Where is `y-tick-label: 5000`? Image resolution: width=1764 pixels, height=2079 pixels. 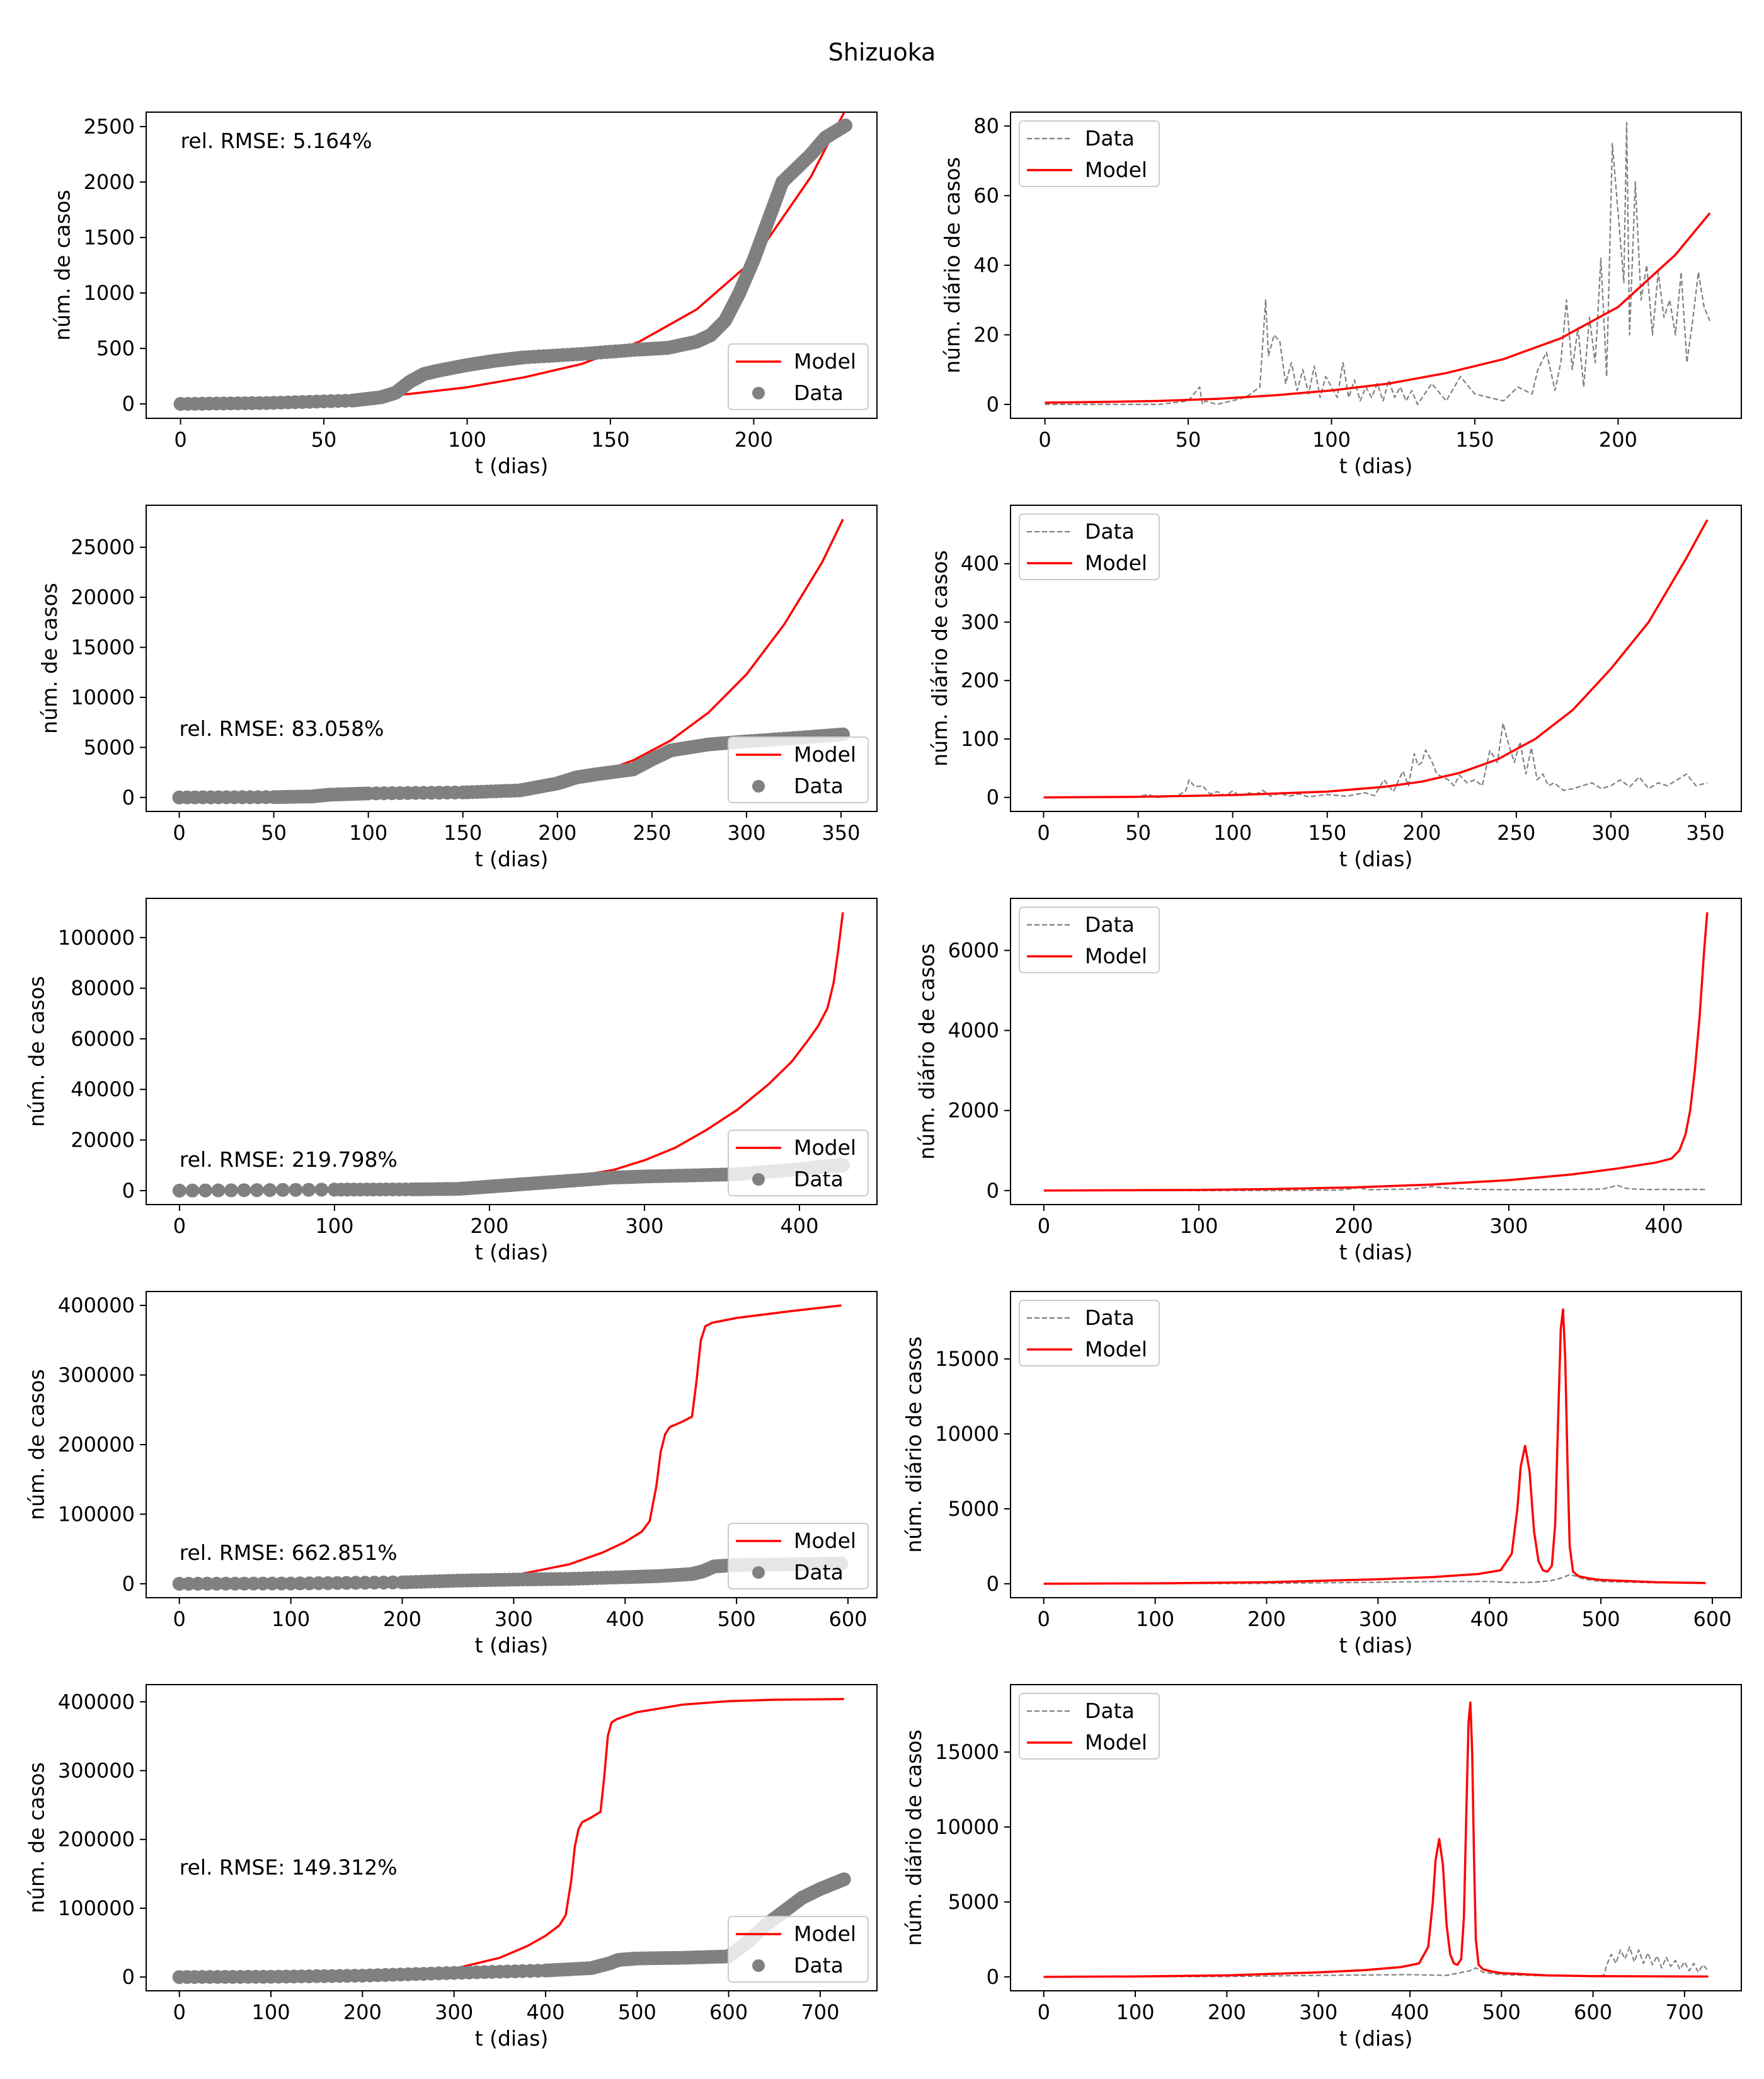
y-tick-label: 5000 is located at coordinates (973, 1902).